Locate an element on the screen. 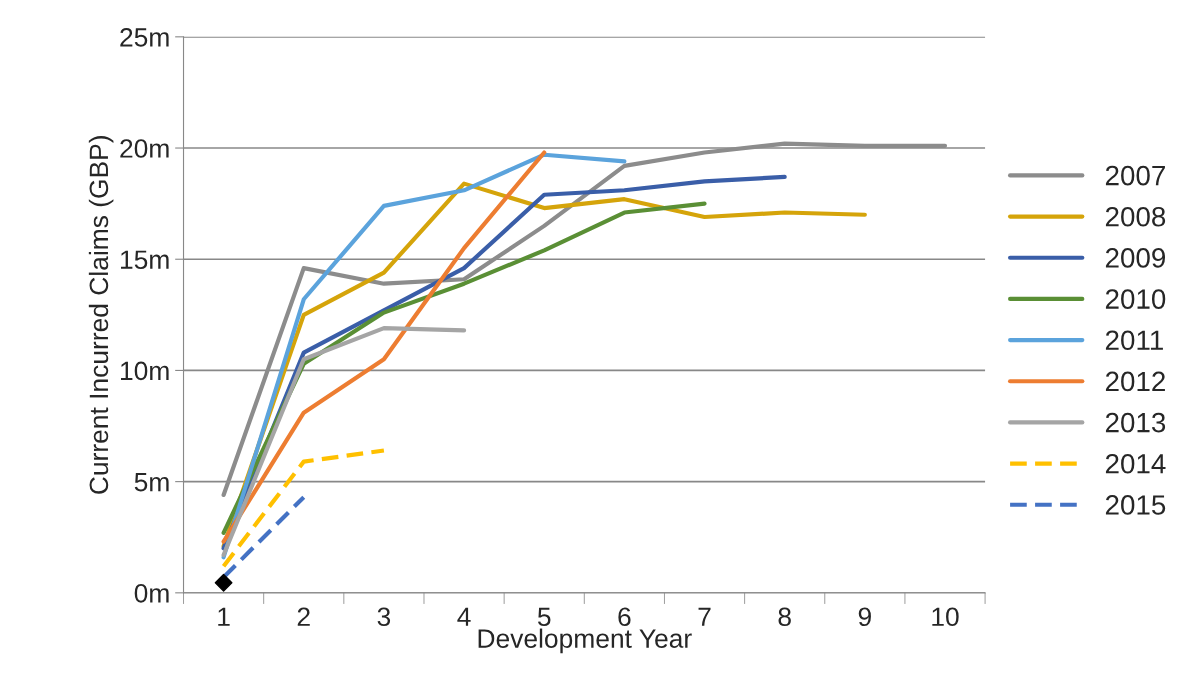 This screenshot has width=1184, height=695. x-tick-label: 6 is located at coordinates (624, 617).